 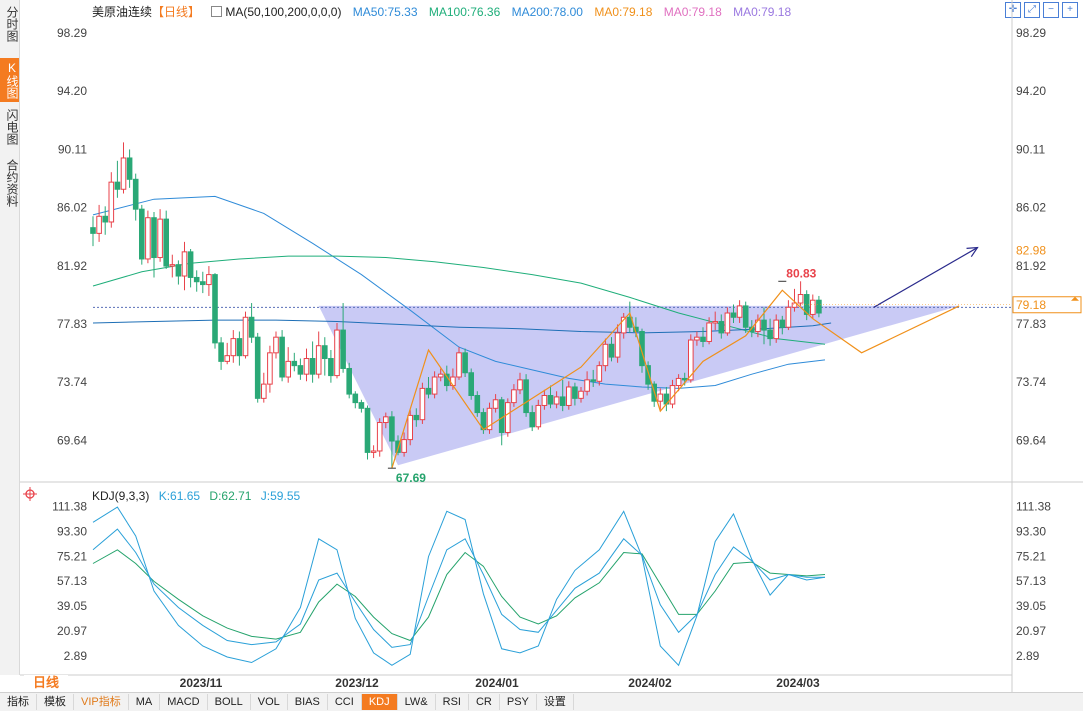 What do you see at coordinates (46, 683) in the screenshot?
I see `period-button: 日线` at bounding box center [46, 683].